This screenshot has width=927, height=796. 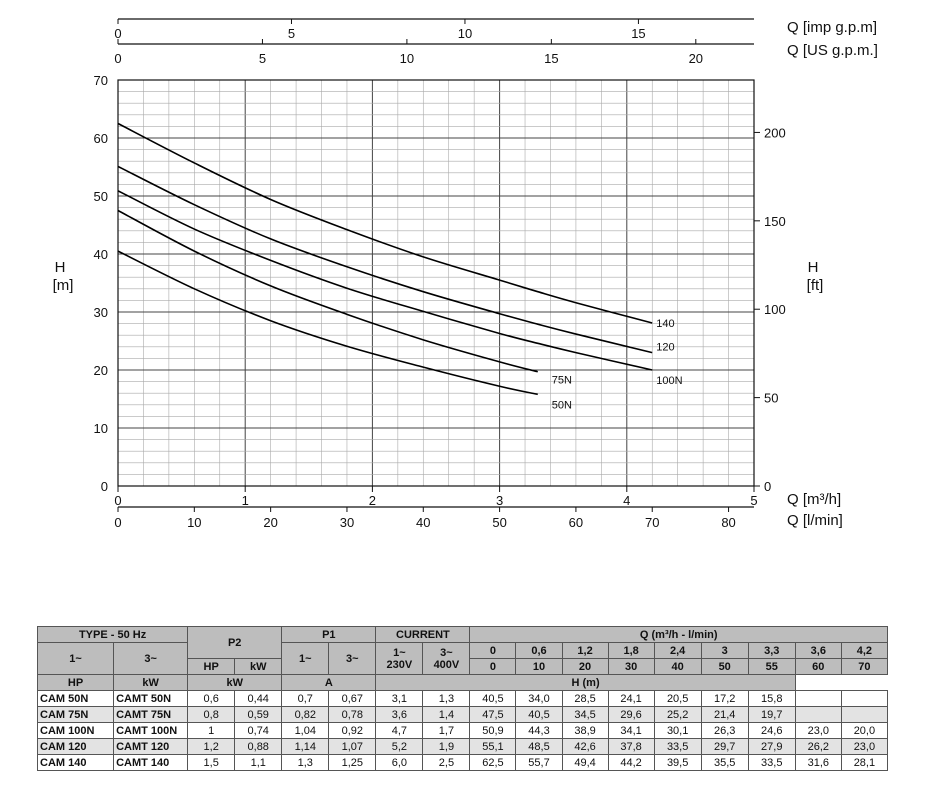 I want to click on x-tick-label-us-gpm: 0, so click(x=117, y=58).